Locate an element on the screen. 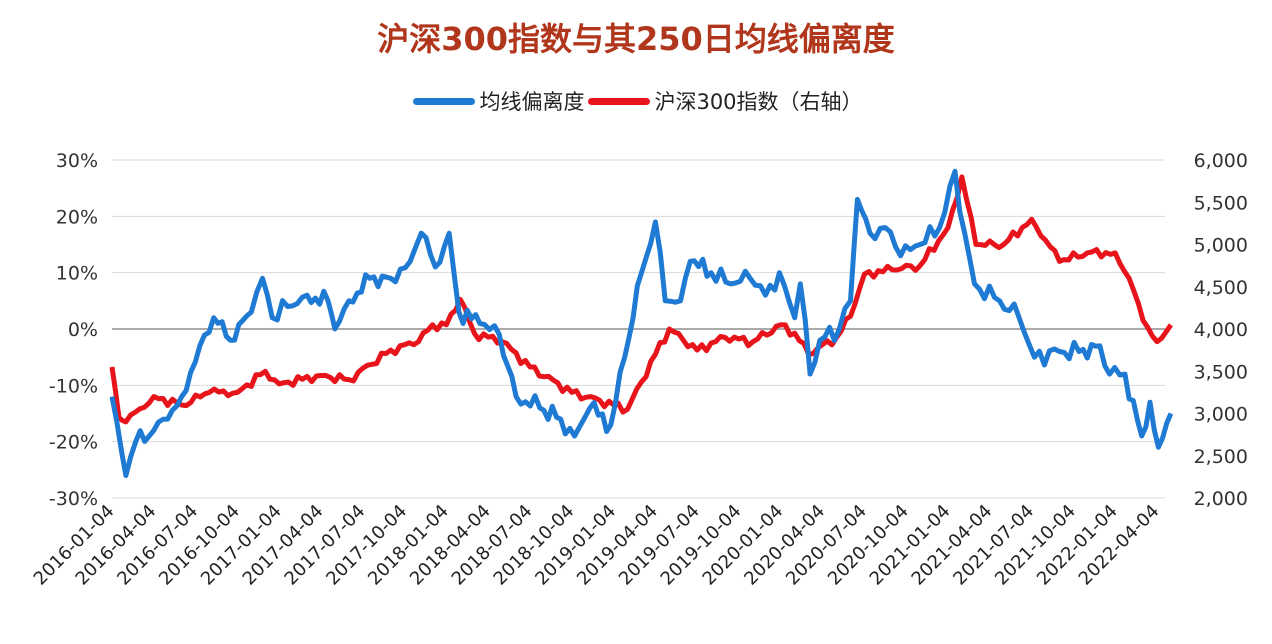  y-left-tick-label: 0% is located at coordinates (83, 330).